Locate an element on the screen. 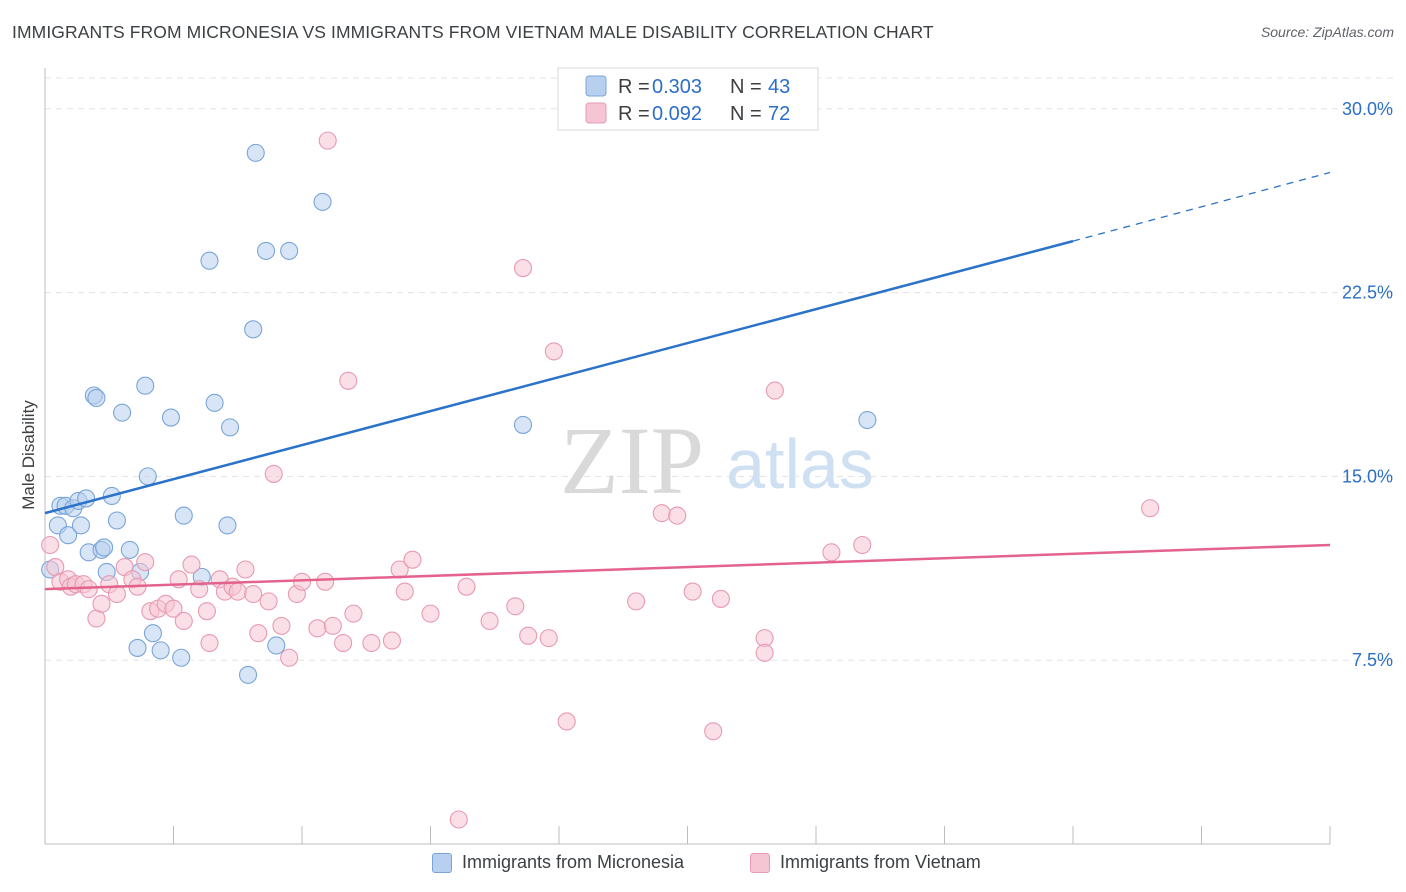 The image size is (1406, 892). y-tick-label: 15.0% is located at coordinates (1367, 476).